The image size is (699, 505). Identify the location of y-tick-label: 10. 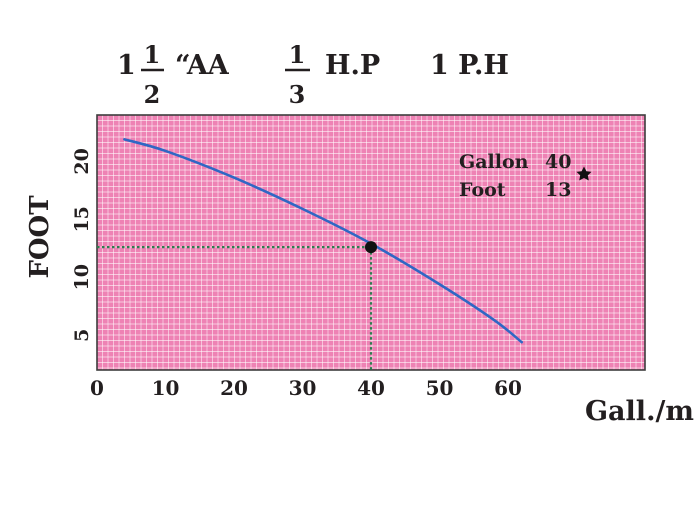
(82, 277).